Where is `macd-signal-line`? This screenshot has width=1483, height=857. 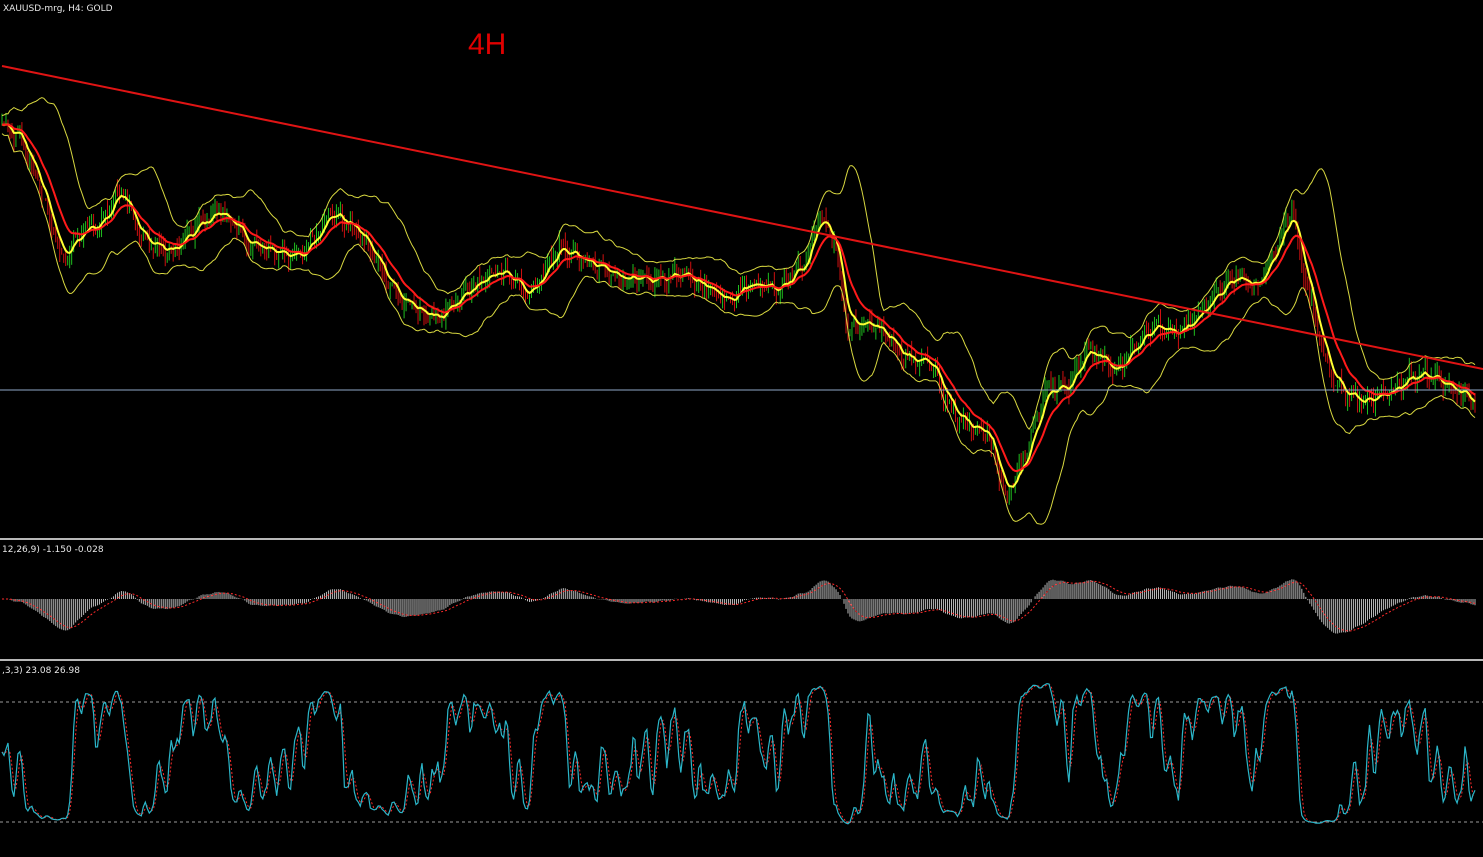 macd-signal-line is located at coordinates (739, 606).